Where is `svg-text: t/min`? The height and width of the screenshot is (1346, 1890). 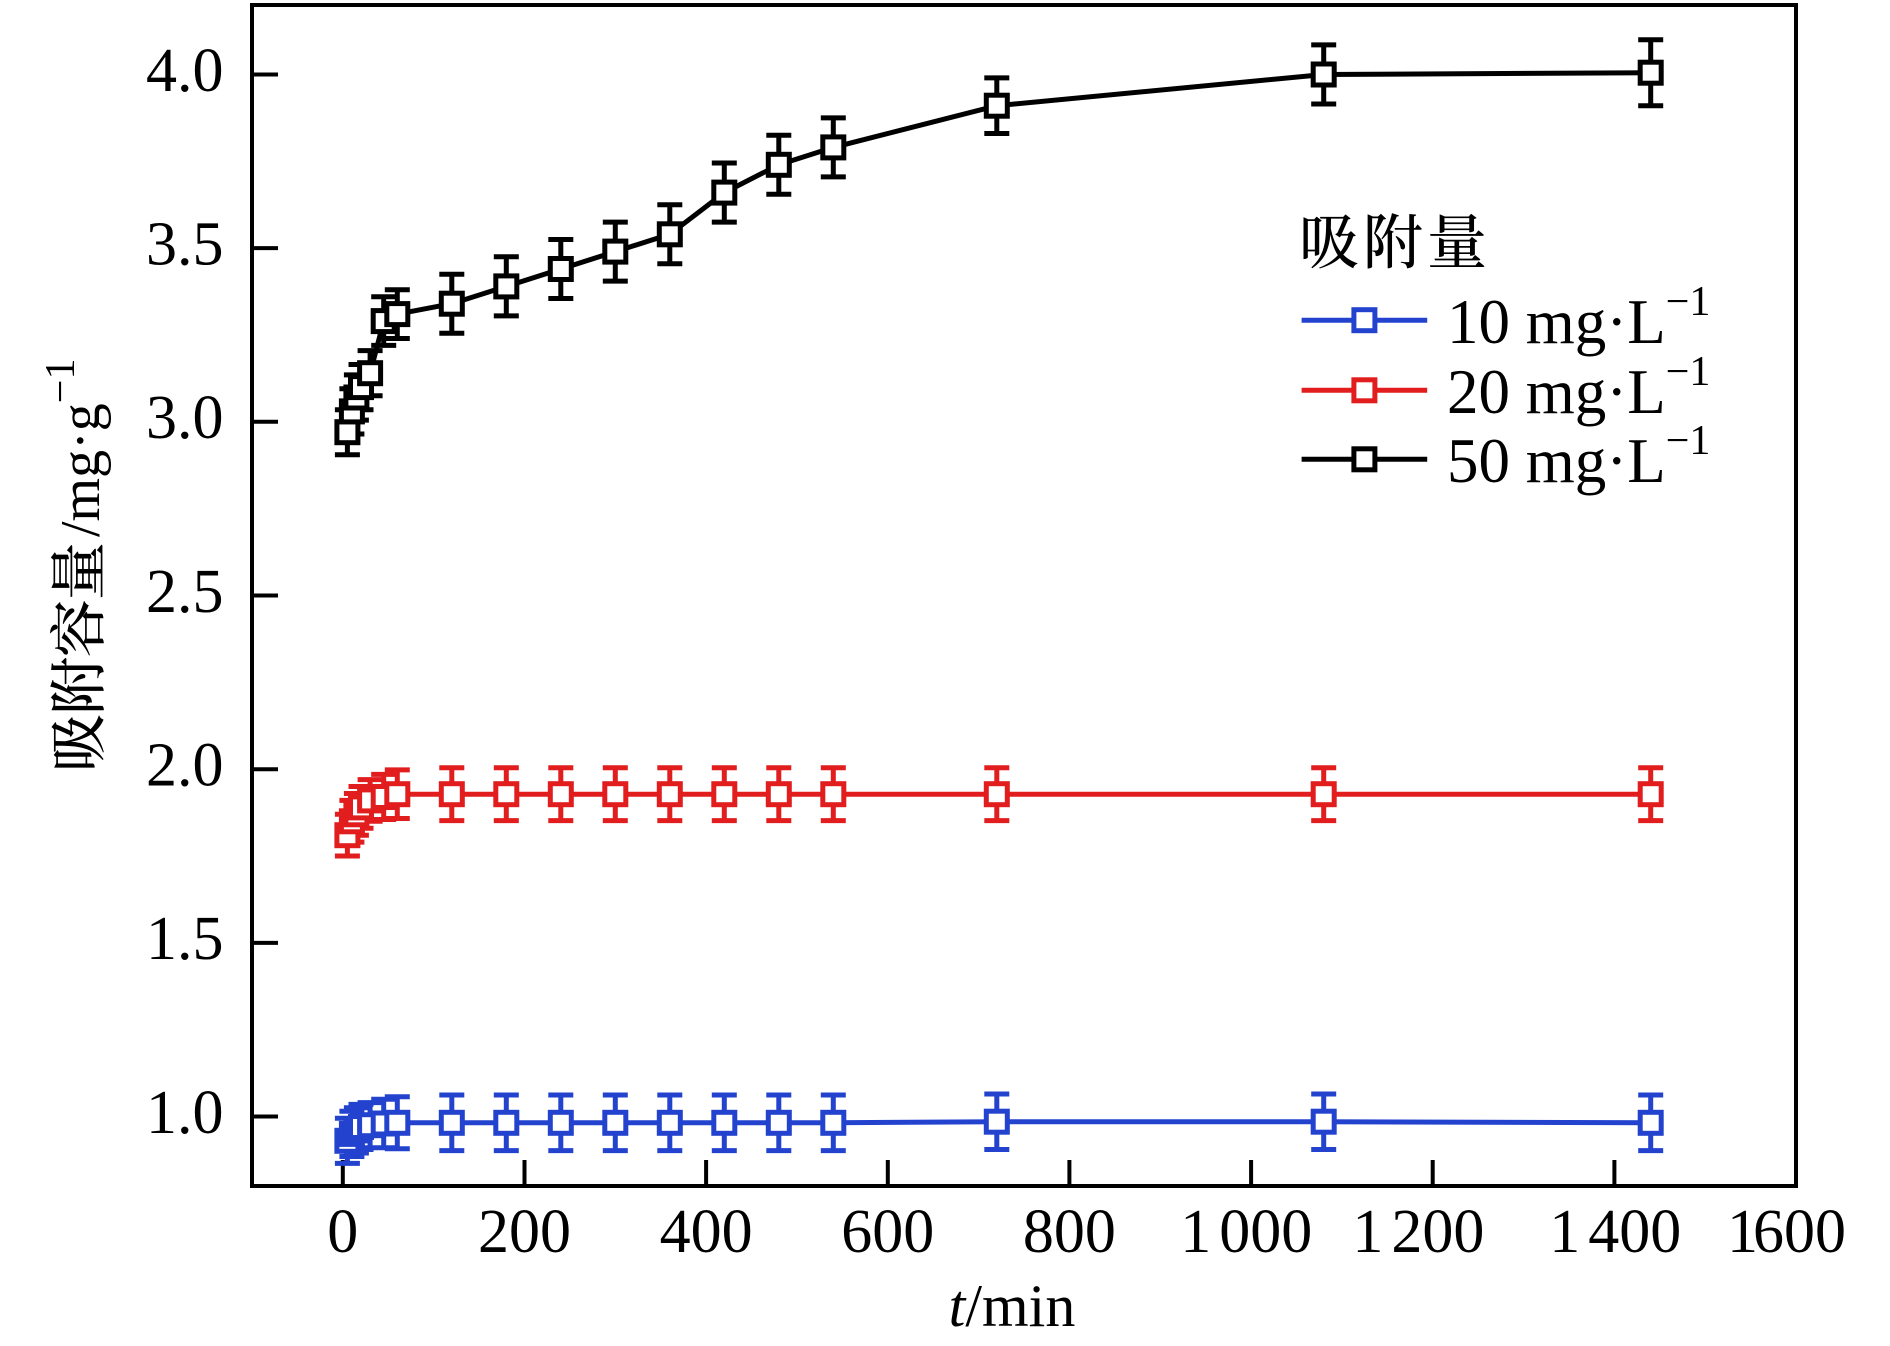
svg-text: t/min is located at coordinates (1012, 1306).